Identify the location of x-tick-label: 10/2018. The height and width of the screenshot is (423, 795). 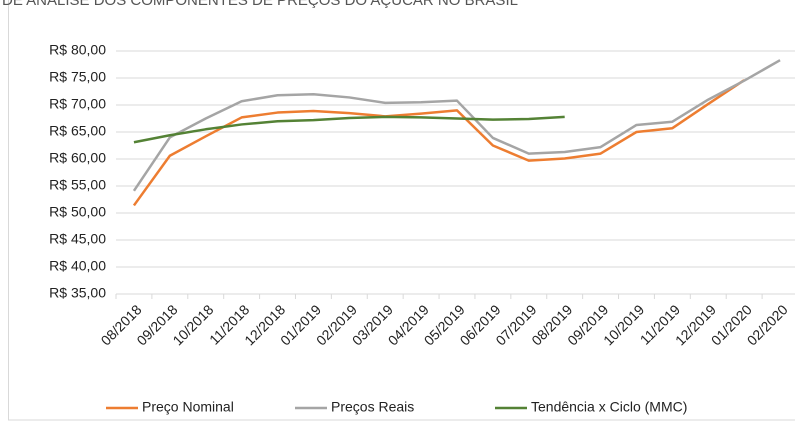
(192, 324).